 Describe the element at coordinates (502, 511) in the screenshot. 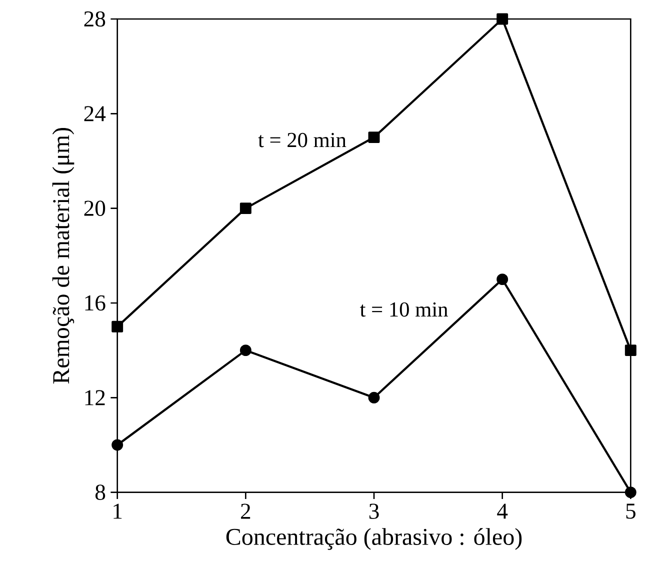

I see `x-tick-label: 4` at that location.